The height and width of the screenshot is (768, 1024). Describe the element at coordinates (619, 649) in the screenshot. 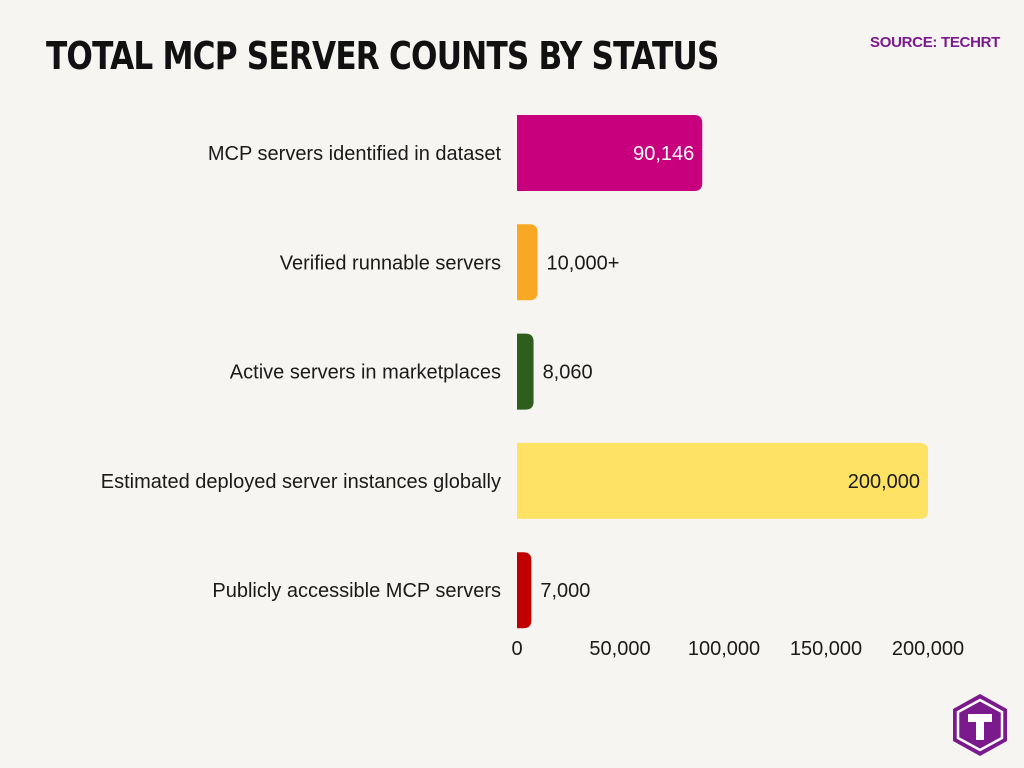

I see `x-tick-label: 50,000` at that location.